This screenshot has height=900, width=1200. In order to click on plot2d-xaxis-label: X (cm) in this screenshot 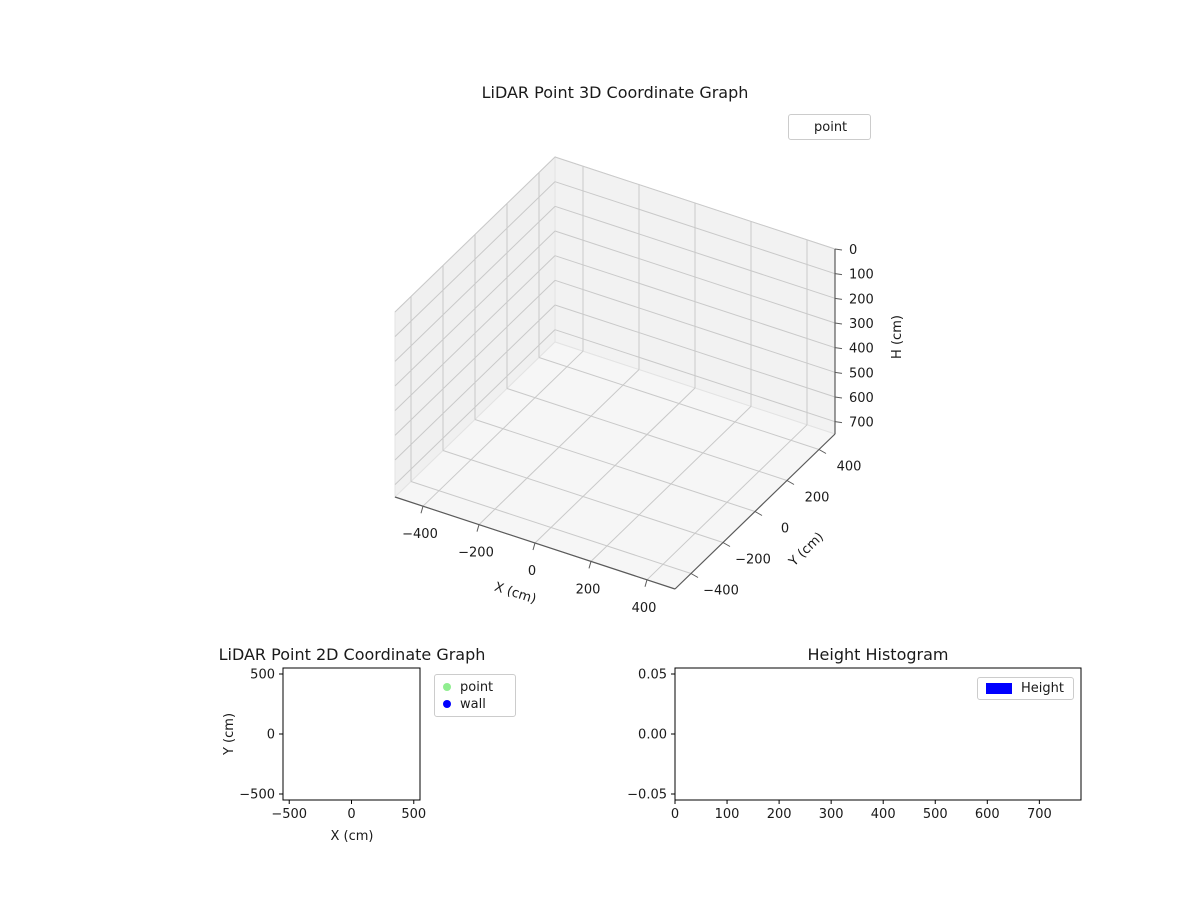, I will do `click(352, 836)`.